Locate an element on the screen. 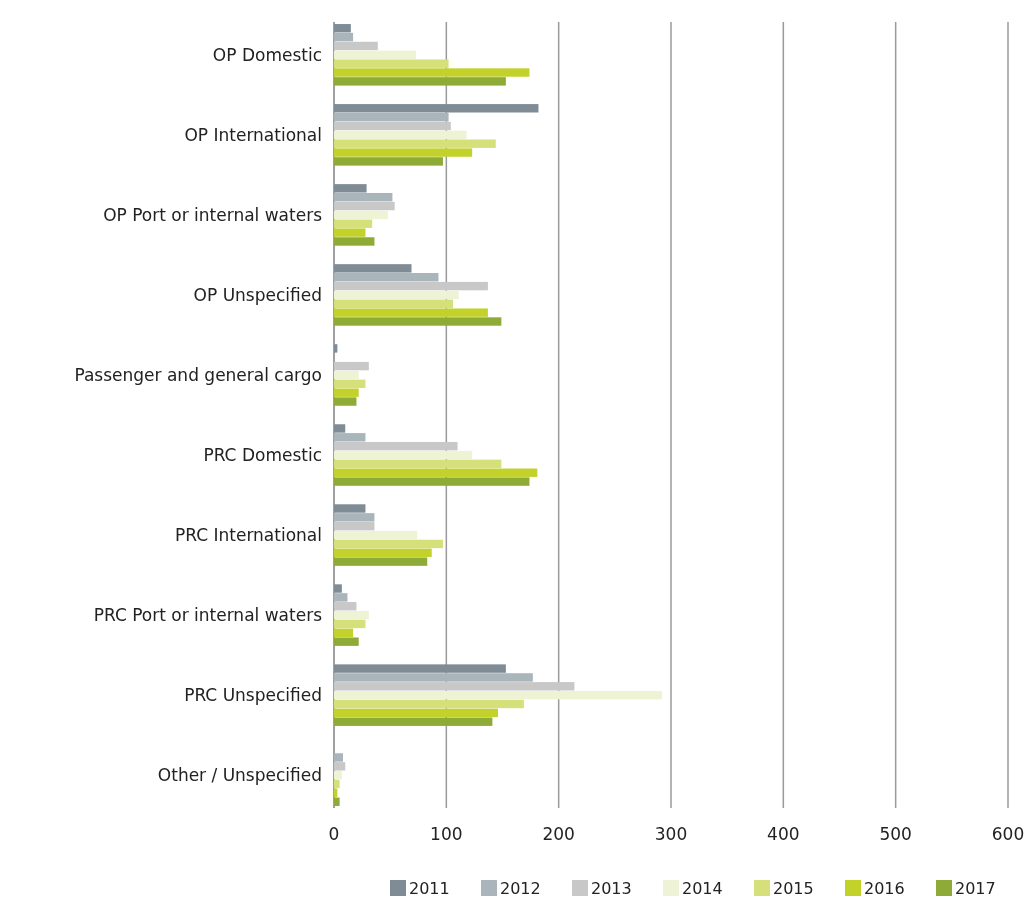 This screenshot has width=1031, height=901. legend-label: 2017 is located at coordinates (975, 888).